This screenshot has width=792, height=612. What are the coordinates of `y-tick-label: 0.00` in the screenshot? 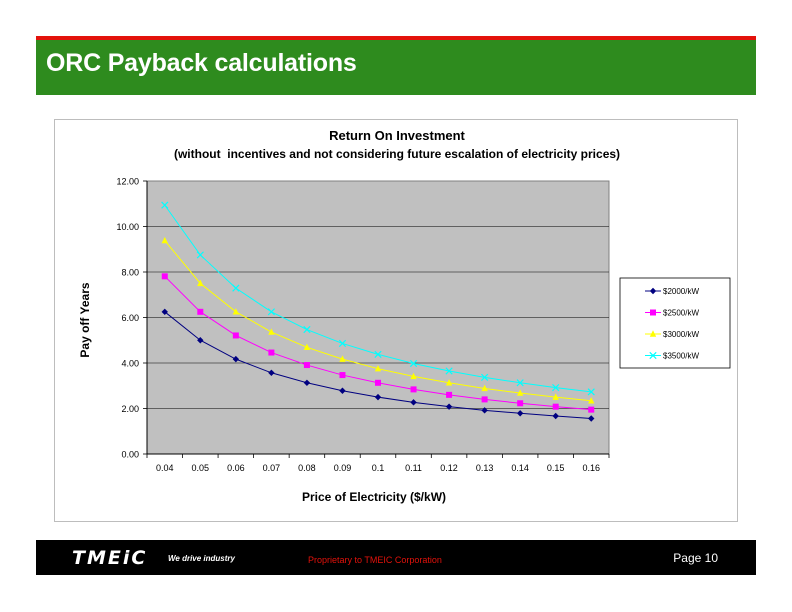 It's located at (130, 455).